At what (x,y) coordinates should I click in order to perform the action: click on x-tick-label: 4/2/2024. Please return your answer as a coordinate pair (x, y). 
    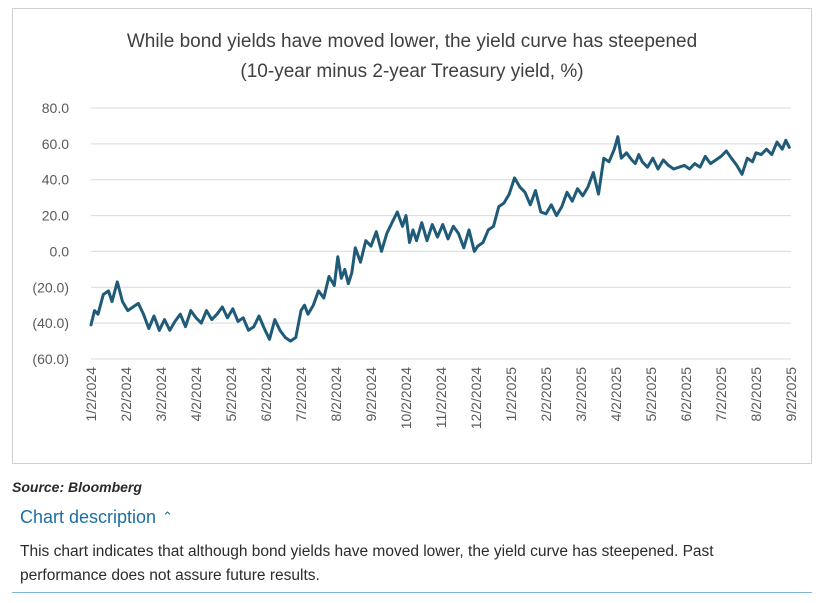
    Looking at the image, I should click on (196, 394).